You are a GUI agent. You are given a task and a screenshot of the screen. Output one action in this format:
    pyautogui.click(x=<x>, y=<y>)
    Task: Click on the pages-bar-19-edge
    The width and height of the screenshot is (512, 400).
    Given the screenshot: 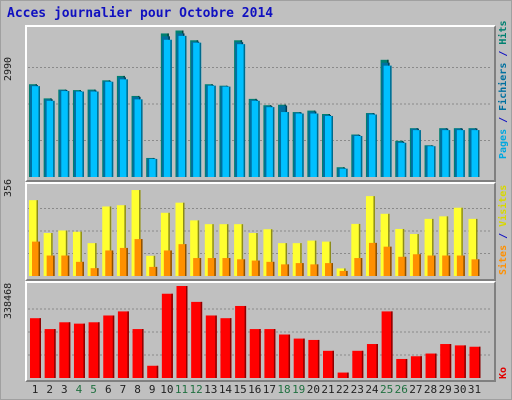 What is the action you would take?
    pyautogui.click(x=303, y=145)
    